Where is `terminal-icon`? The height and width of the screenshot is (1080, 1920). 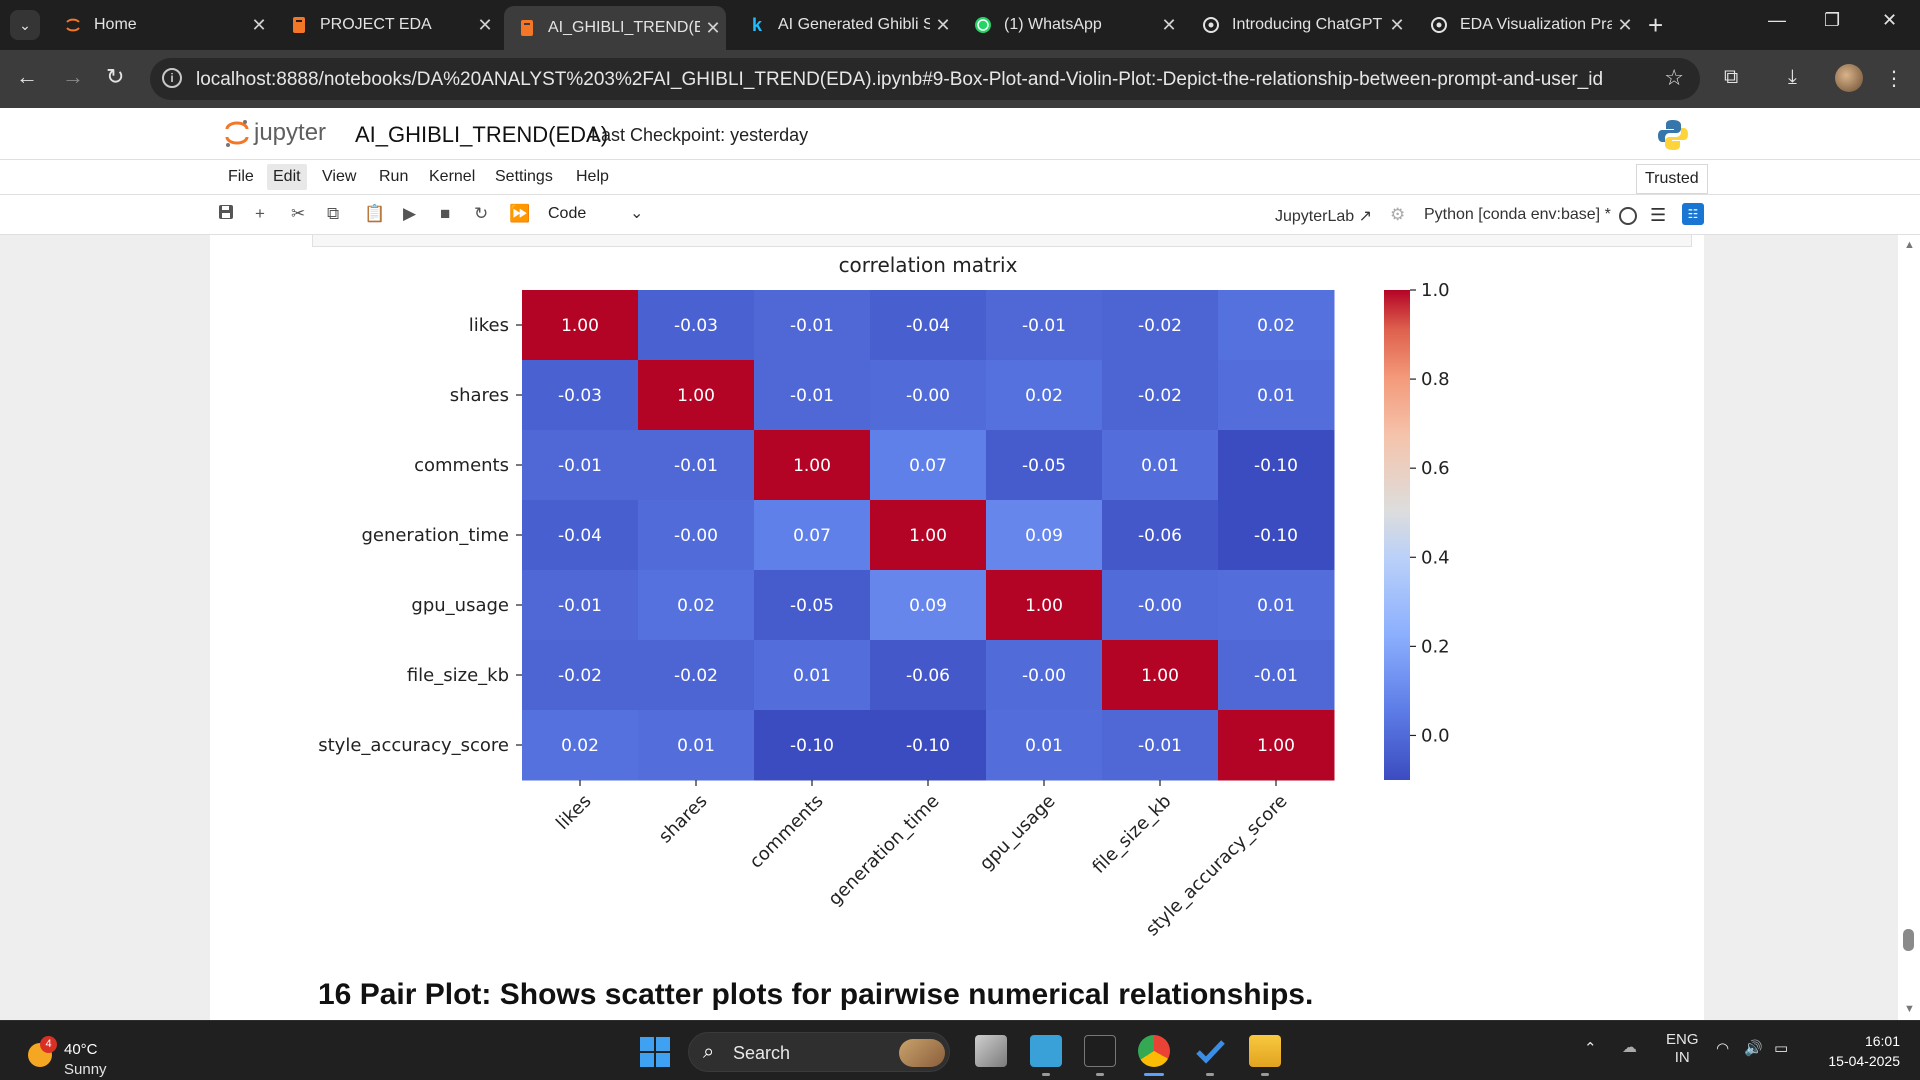 terminal-icon is located at coordinates (1100, 1051).